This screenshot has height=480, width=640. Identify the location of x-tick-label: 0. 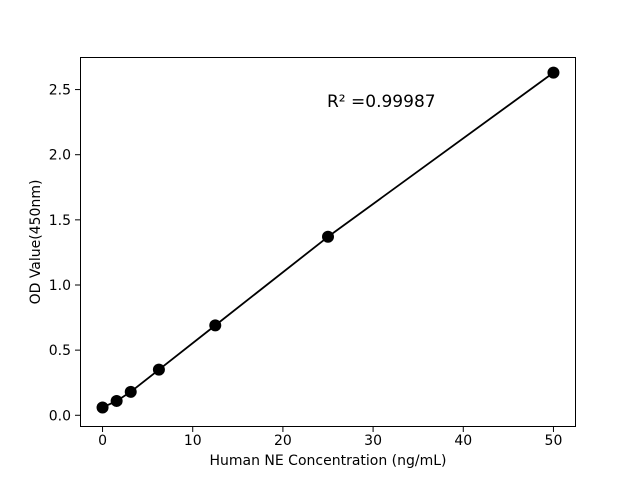
(102, 441).